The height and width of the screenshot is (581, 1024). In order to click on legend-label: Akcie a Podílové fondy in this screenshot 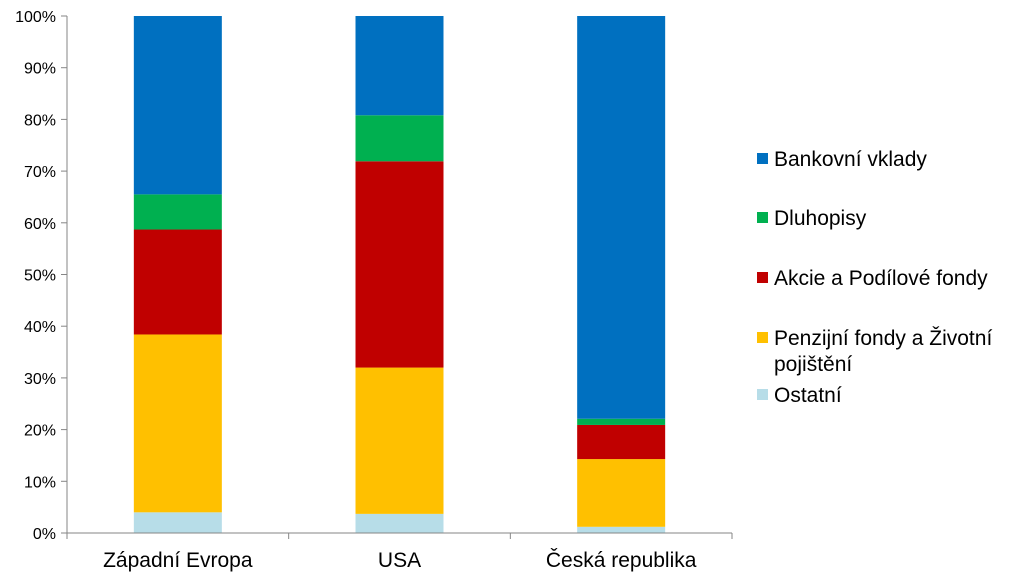, I will do `click(881, 278)`.